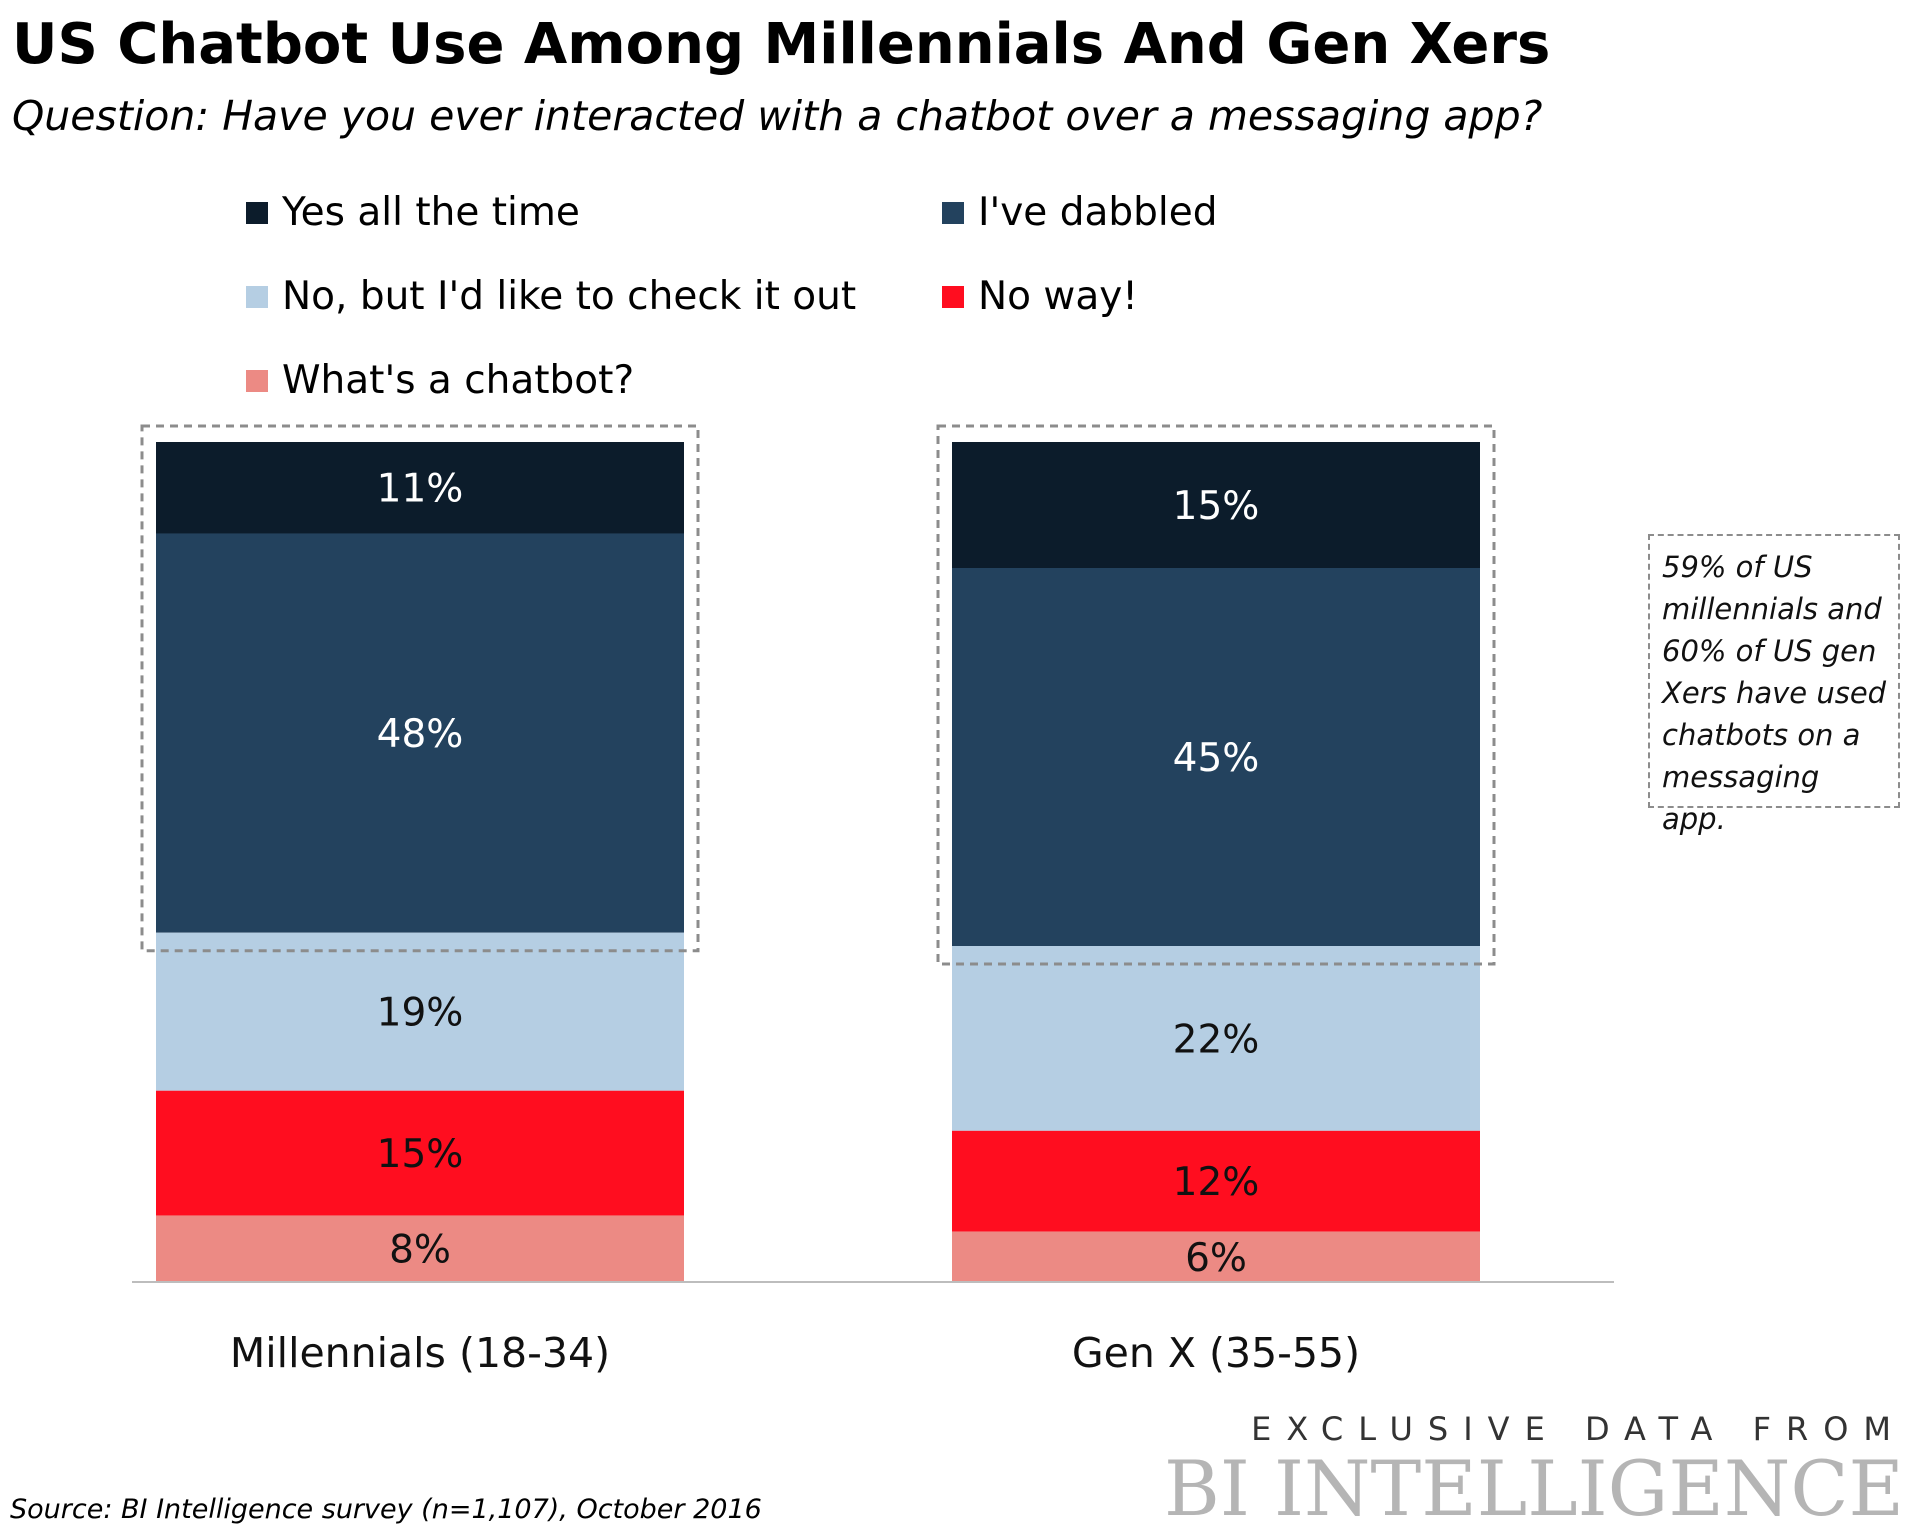  What do you see at coordinates (1058, 296) in the screenshot?
I see `legend-label: No way!` at bounding box center [1058, 296].